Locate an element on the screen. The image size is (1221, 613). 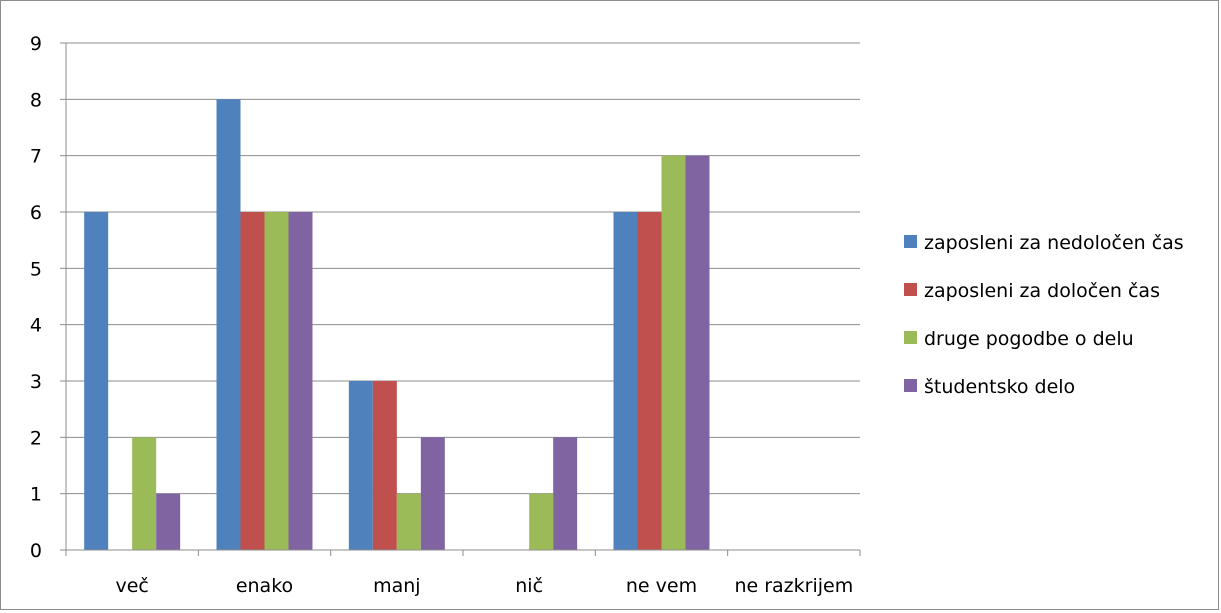
y-tick-label: 9 is located at coordinates (36, 44).